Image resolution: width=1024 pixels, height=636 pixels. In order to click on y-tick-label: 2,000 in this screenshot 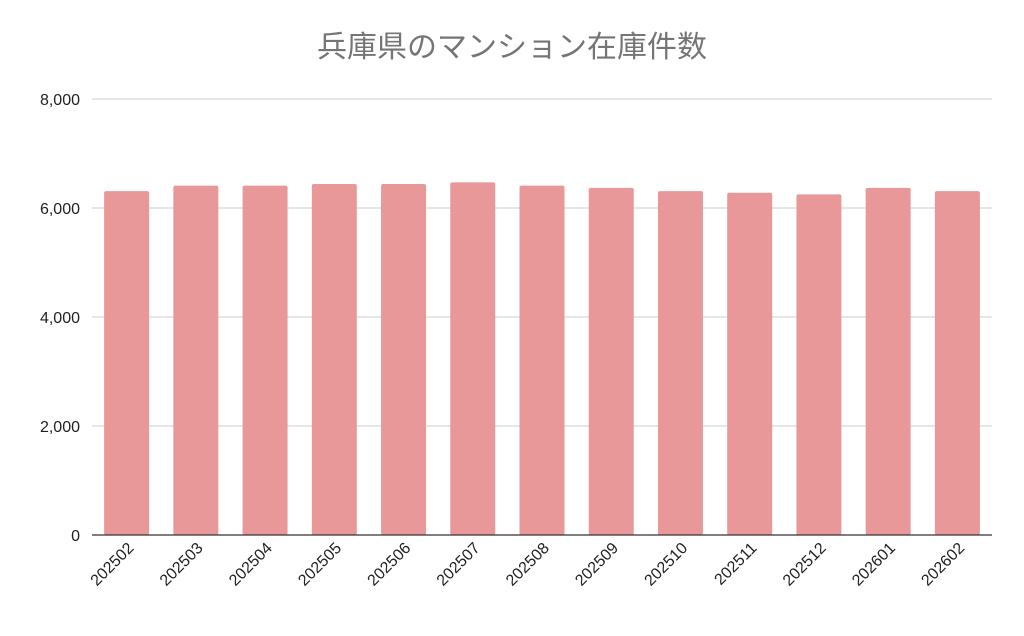, I will do `click(60, 427)`.